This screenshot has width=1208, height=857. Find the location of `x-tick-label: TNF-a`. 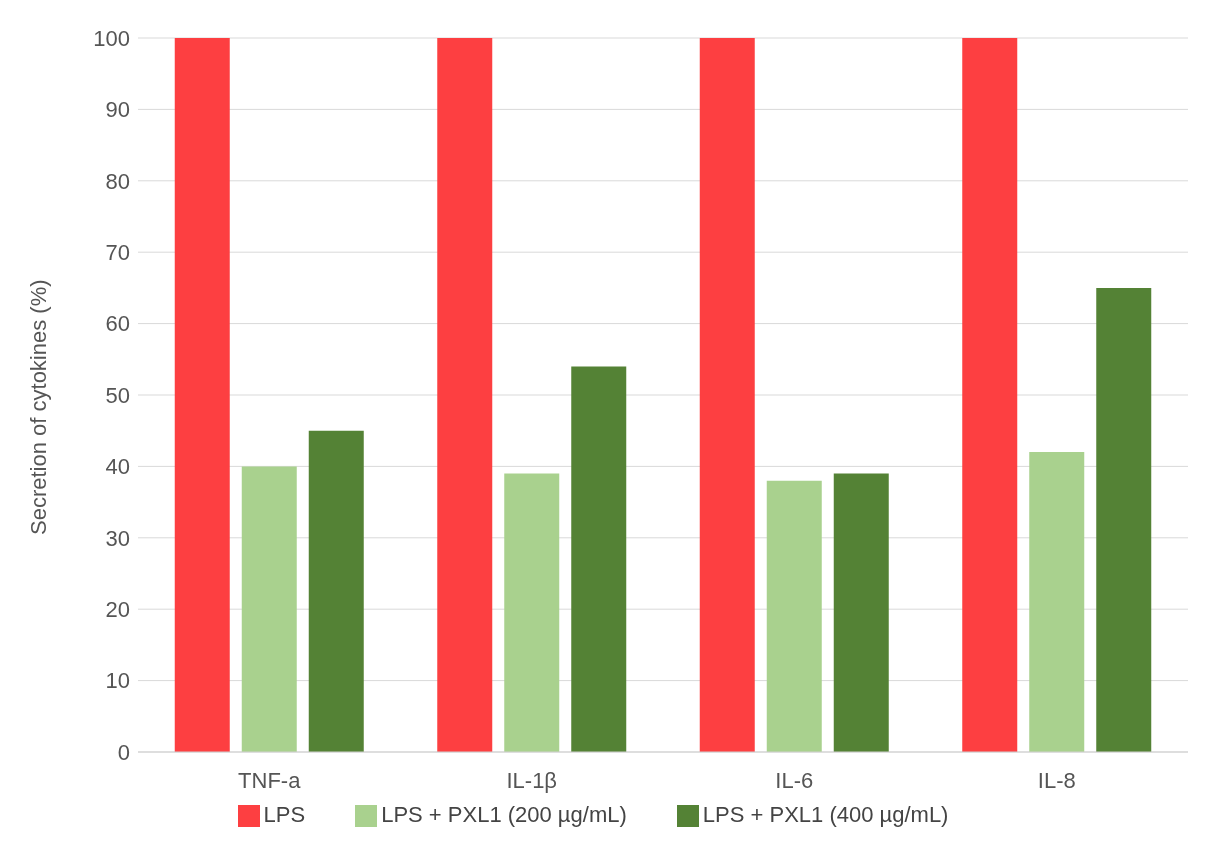

x-tick-label: TNF-a is located at coordinates (270, 780).